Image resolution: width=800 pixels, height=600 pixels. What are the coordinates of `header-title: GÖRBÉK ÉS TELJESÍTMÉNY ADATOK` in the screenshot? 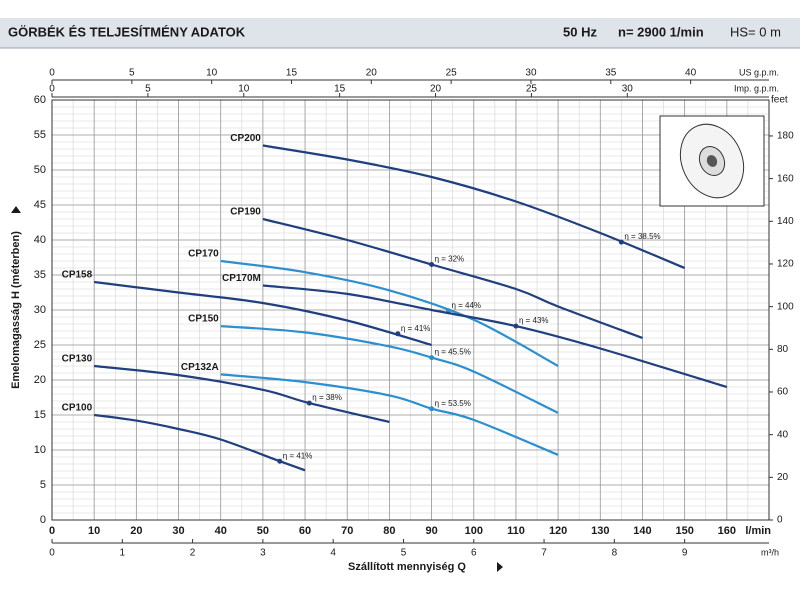 It's located at (127, 31).